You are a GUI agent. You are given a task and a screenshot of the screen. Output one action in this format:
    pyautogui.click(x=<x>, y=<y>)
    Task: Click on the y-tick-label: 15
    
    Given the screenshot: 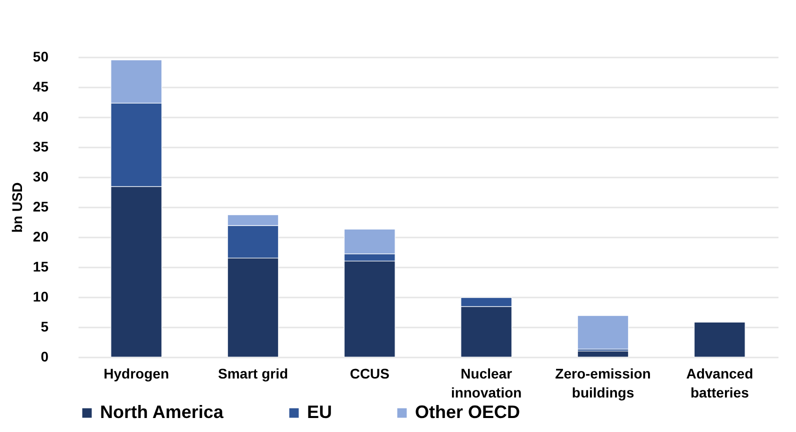 What is the action you would take?
    pyautogui.click(x=40, y=266)
    